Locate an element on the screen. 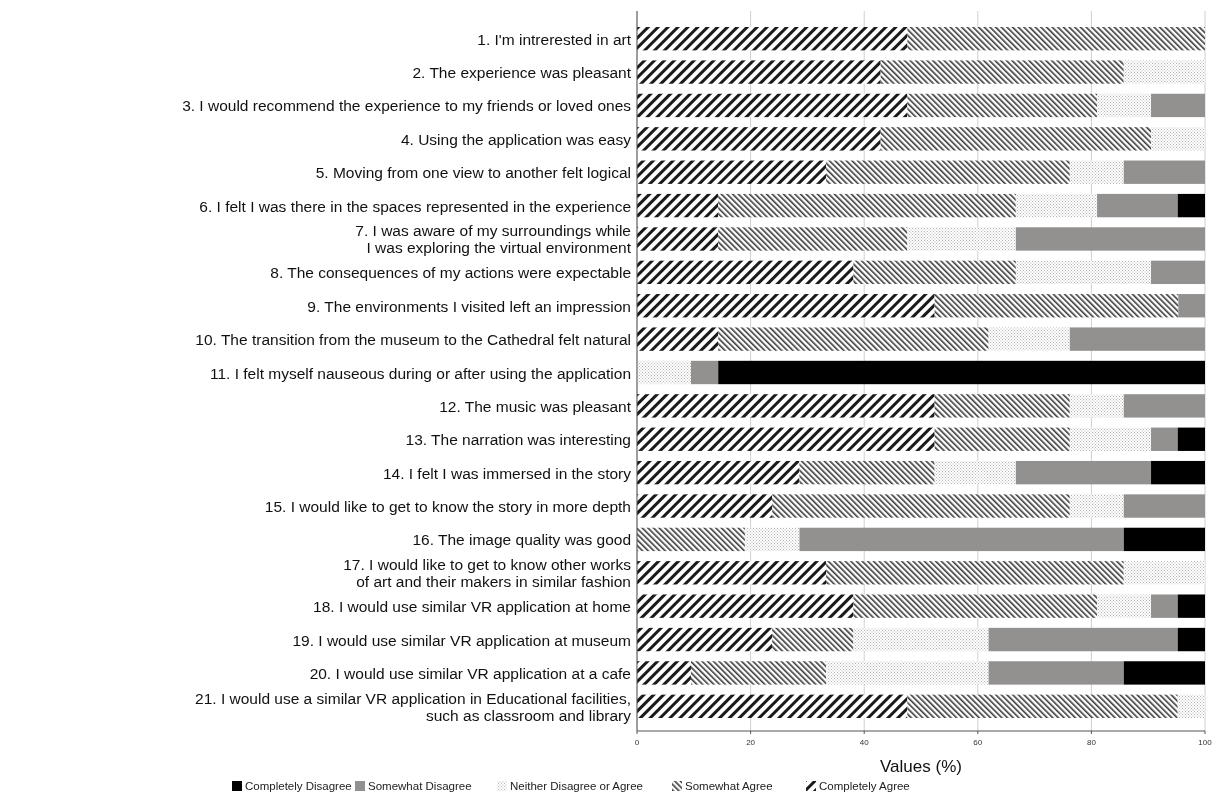 Image resolution: width=1217 pixels, height=797 pixels. legend-label: Neither Disagree or Agree is located at coordinates (576, 786).